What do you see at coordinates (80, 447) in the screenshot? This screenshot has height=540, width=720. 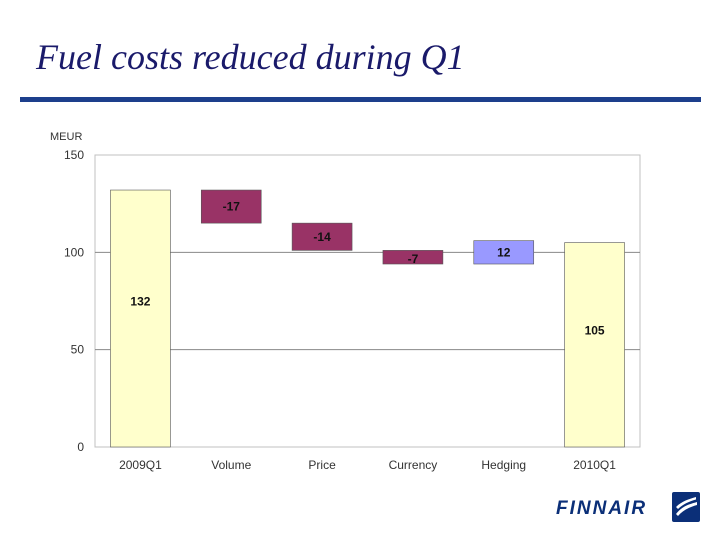 I see `y-tick-label: 0` at bounding box center [80, 447].